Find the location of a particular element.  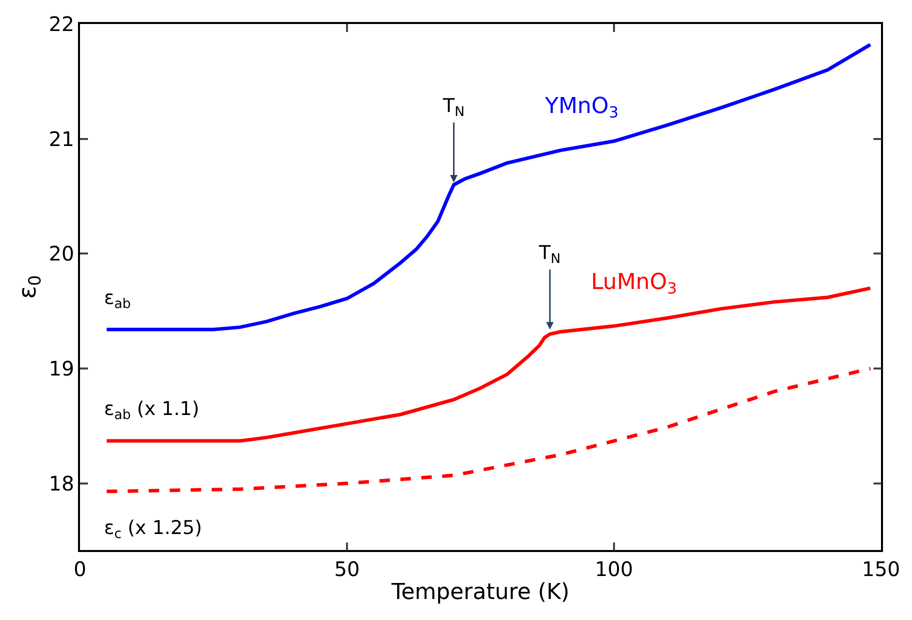

annotation: ε$_{c}$ (x 1.25) is located at coordinates (153, 529).